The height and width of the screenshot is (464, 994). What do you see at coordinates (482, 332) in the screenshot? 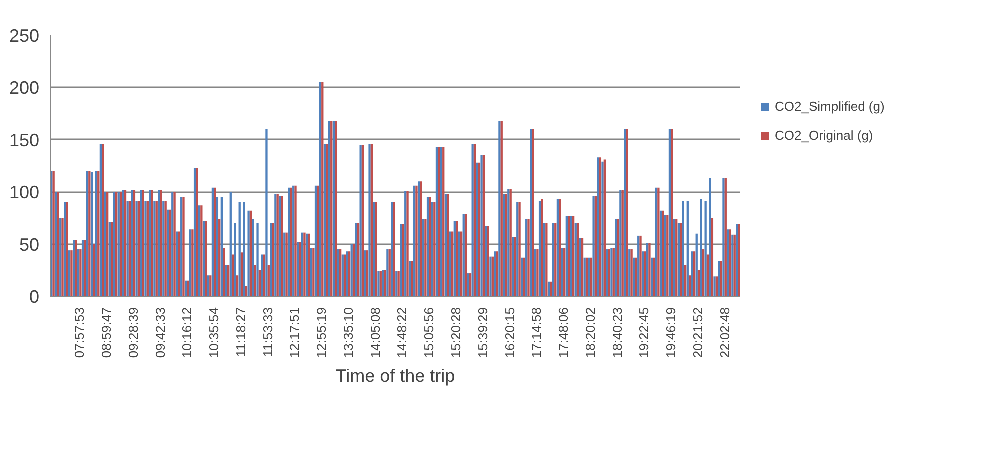
I see `x-tick-label: 15:39:29` at bounding box center [482, 332].